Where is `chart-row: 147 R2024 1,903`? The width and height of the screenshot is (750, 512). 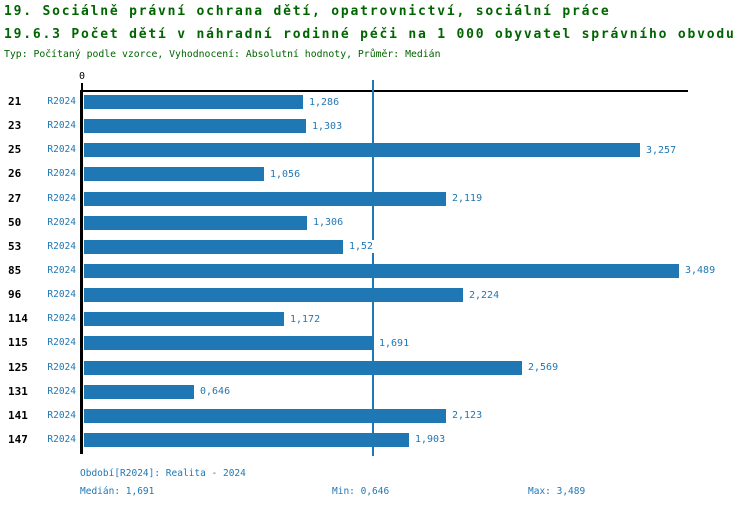 chart-row: 147 R2024 1,903 is located at coordinates (375, 439).